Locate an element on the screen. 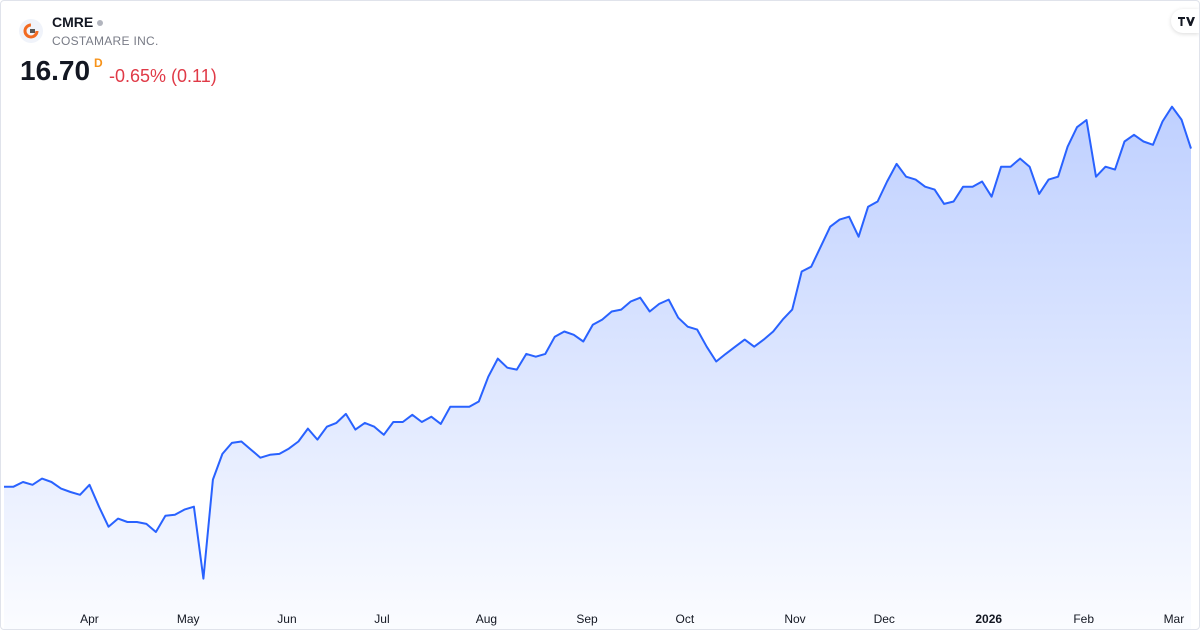 Image resolution: width=1200 pixels, height=630 pixels. x-tick-label: Nov is located at coordinates (794, 619).